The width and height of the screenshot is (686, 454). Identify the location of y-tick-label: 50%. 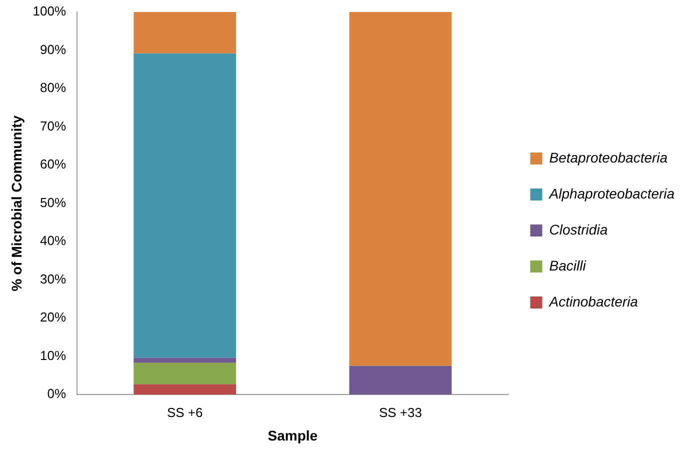
(53, 202).